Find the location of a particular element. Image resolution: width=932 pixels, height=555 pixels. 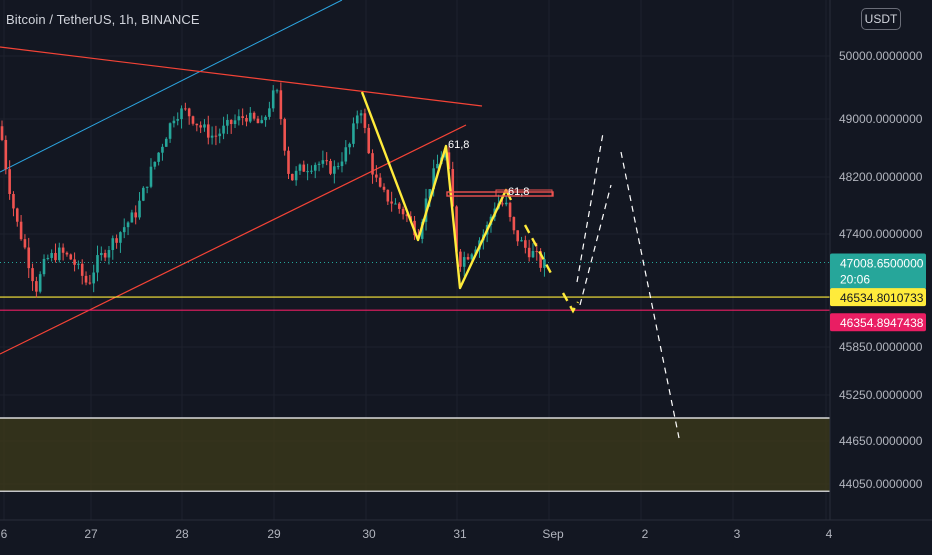

time-axis-background is located at coordinates (466, 535).